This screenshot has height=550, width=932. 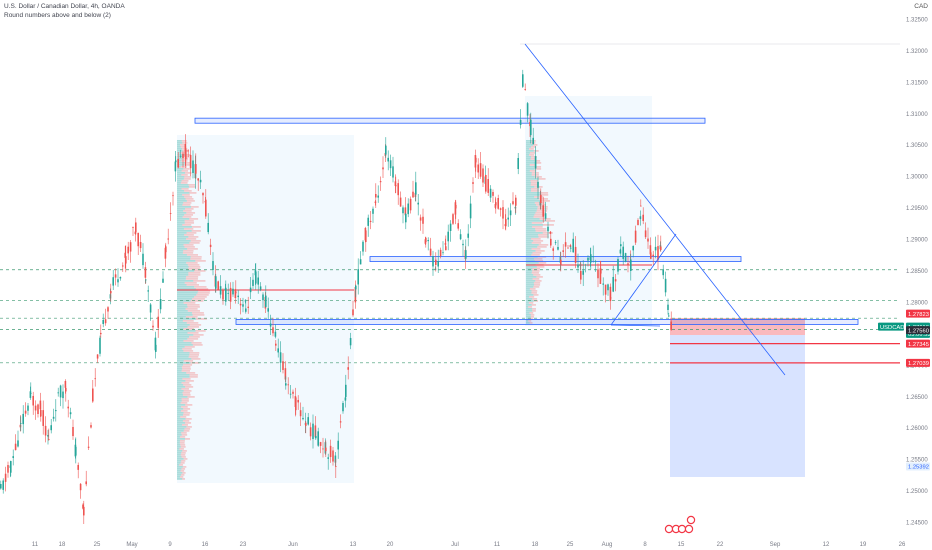 I want to click on price-tick-label: 1.25500, so click(x=917, y=461).